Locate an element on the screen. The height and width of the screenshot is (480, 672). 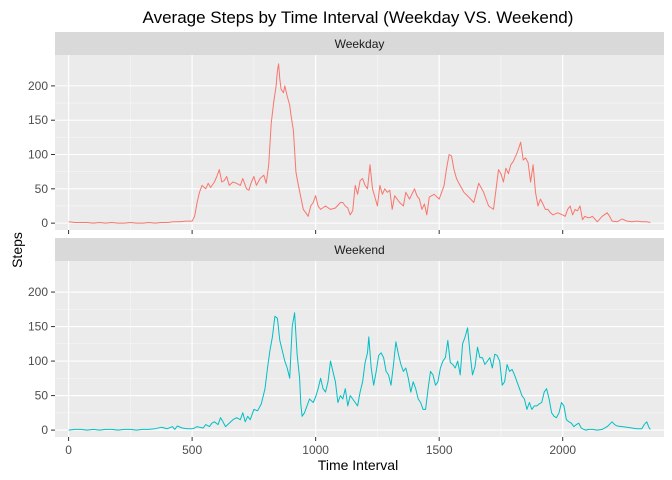
x-tick-label: 1500 is located at coordinates (439, 450).